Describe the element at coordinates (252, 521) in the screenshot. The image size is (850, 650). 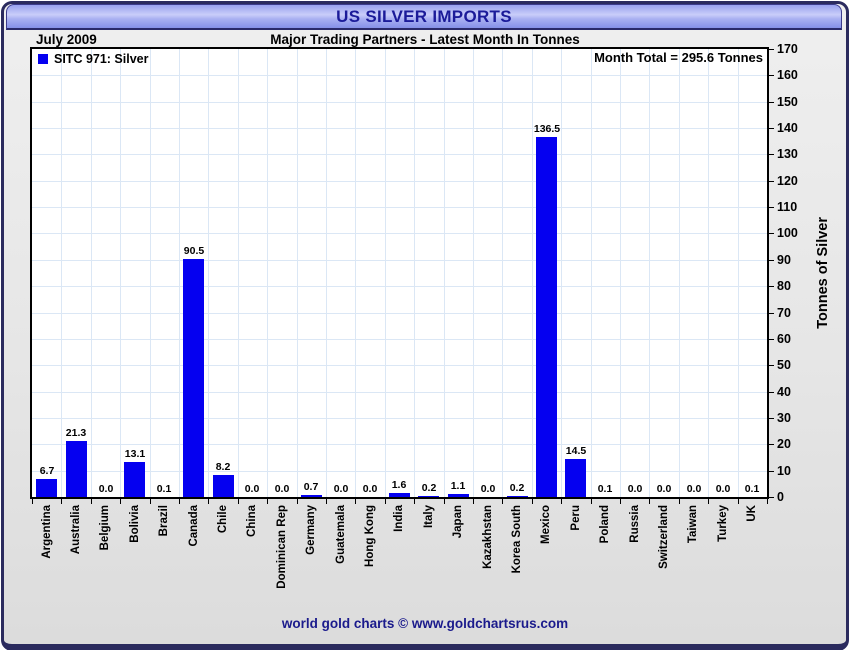
I see `x-category-label-text: China` at that location.